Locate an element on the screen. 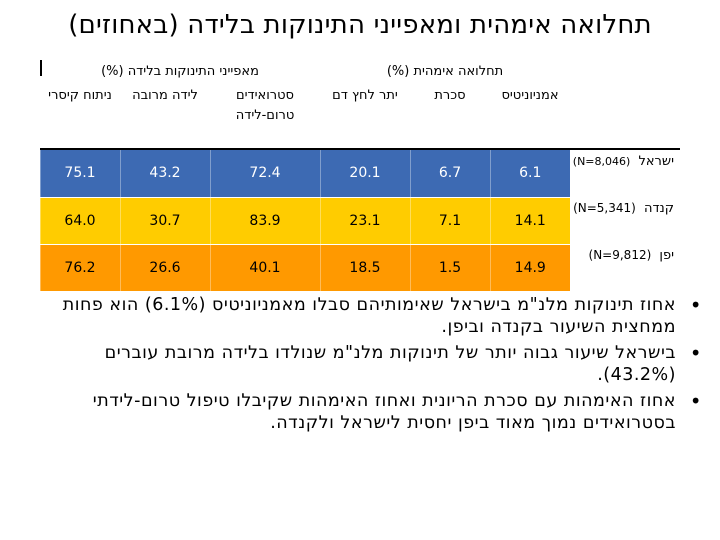 The image size is (720, 540). cell-cesarean: 64.0 is located at coordinates (79, 221).